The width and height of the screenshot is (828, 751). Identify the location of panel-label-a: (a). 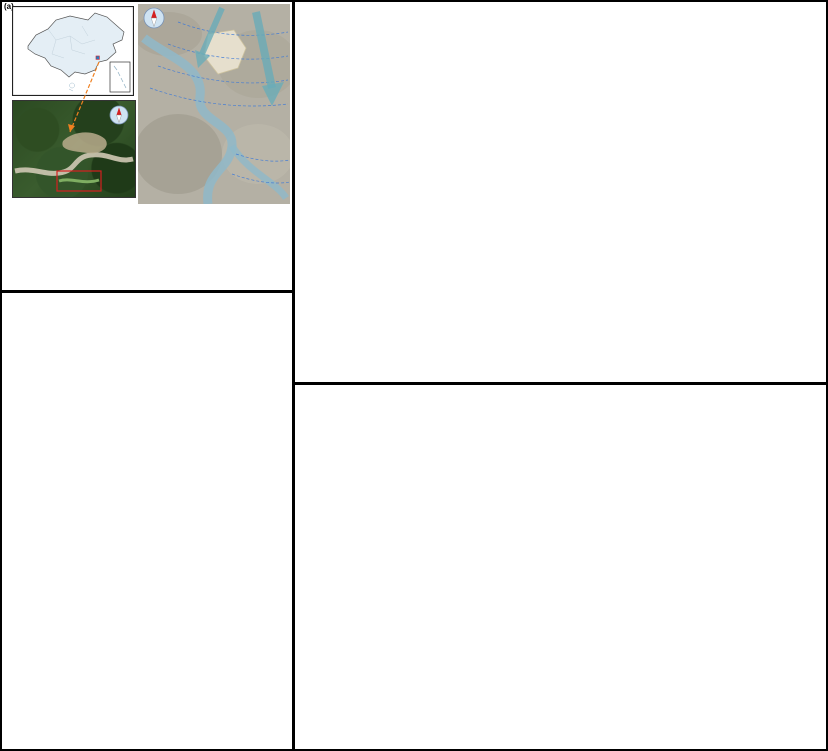
(9, 6).